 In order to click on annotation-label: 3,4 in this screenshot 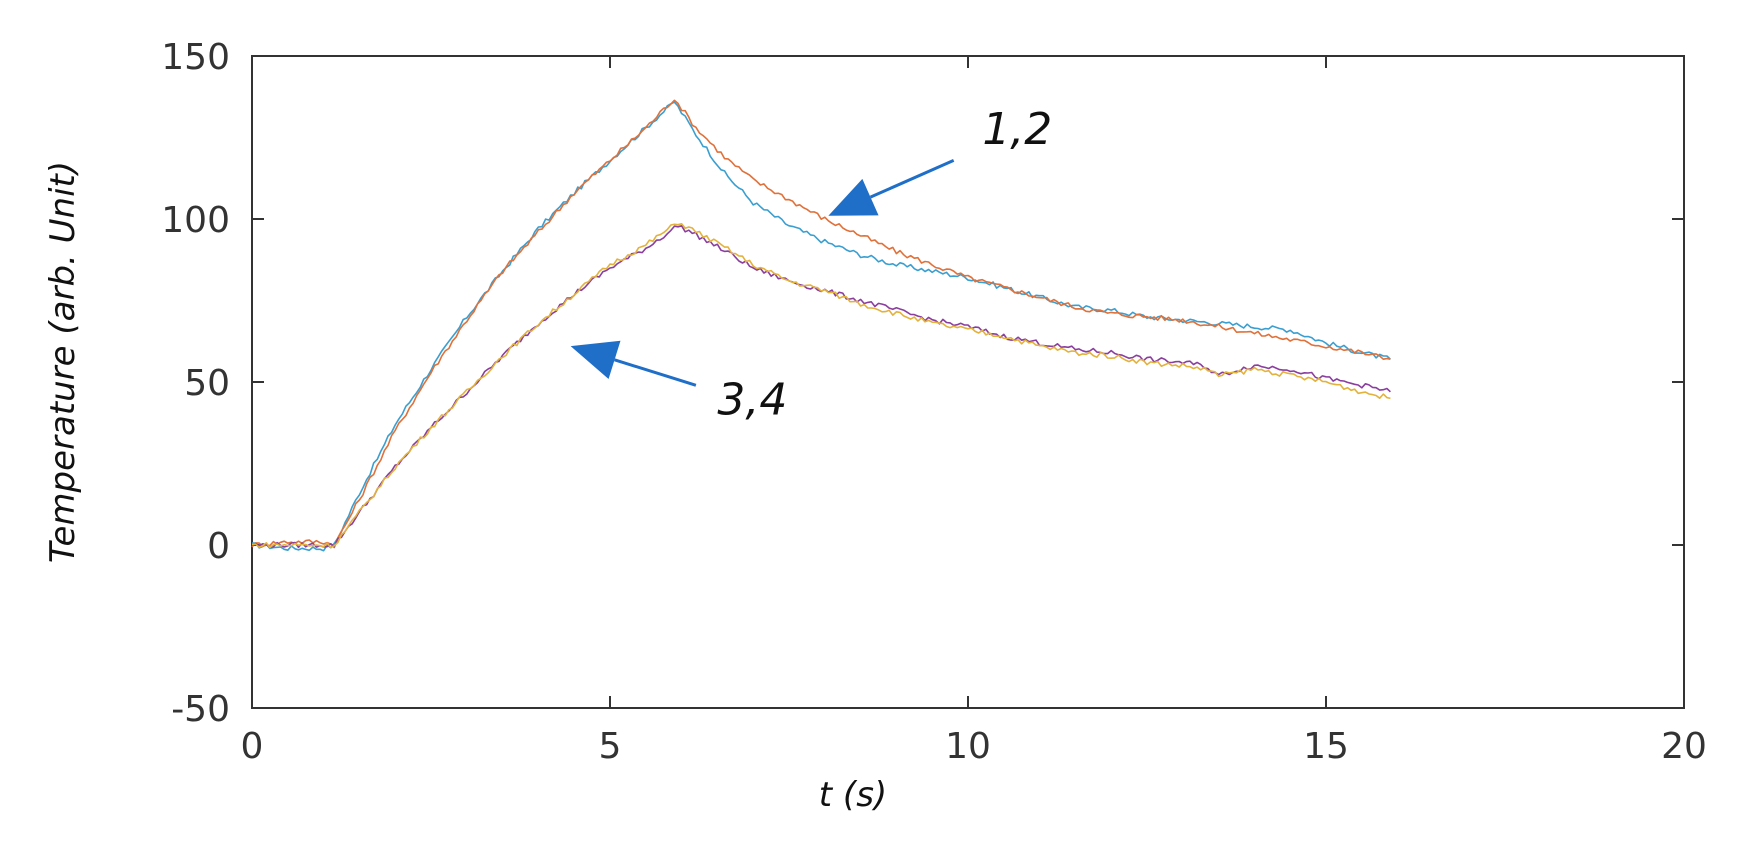, I will do `click(752, 400)`.